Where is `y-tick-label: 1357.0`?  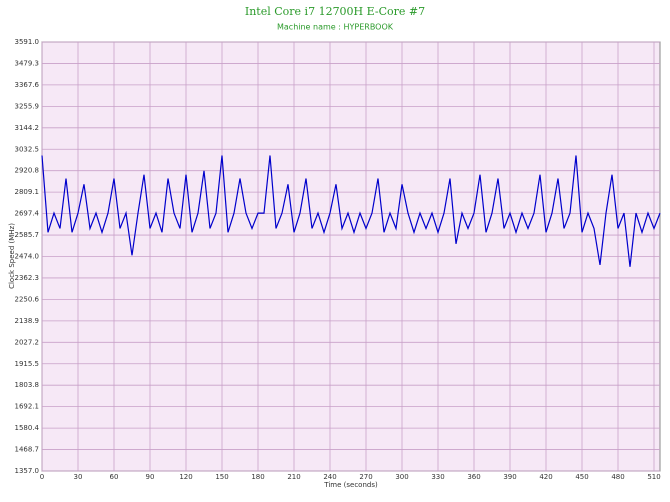 y-tick-label: 1357.0 is located at coordinates (27, 471).